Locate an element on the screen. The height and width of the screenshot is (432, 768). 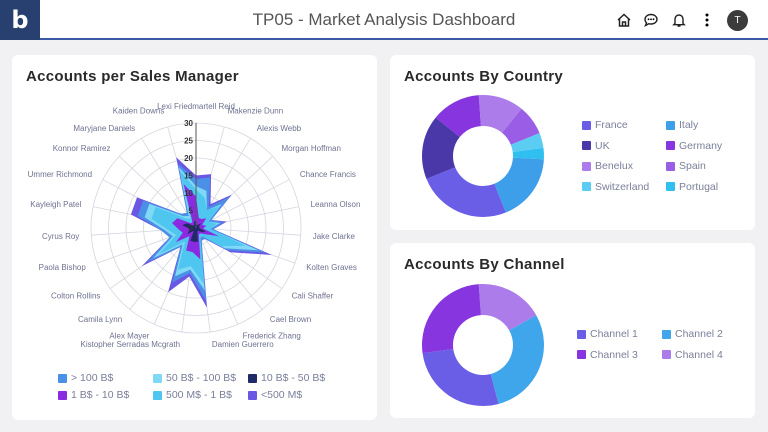
legend-label: 1 B$ - 10 B$ is located at coordinates (100, 395).